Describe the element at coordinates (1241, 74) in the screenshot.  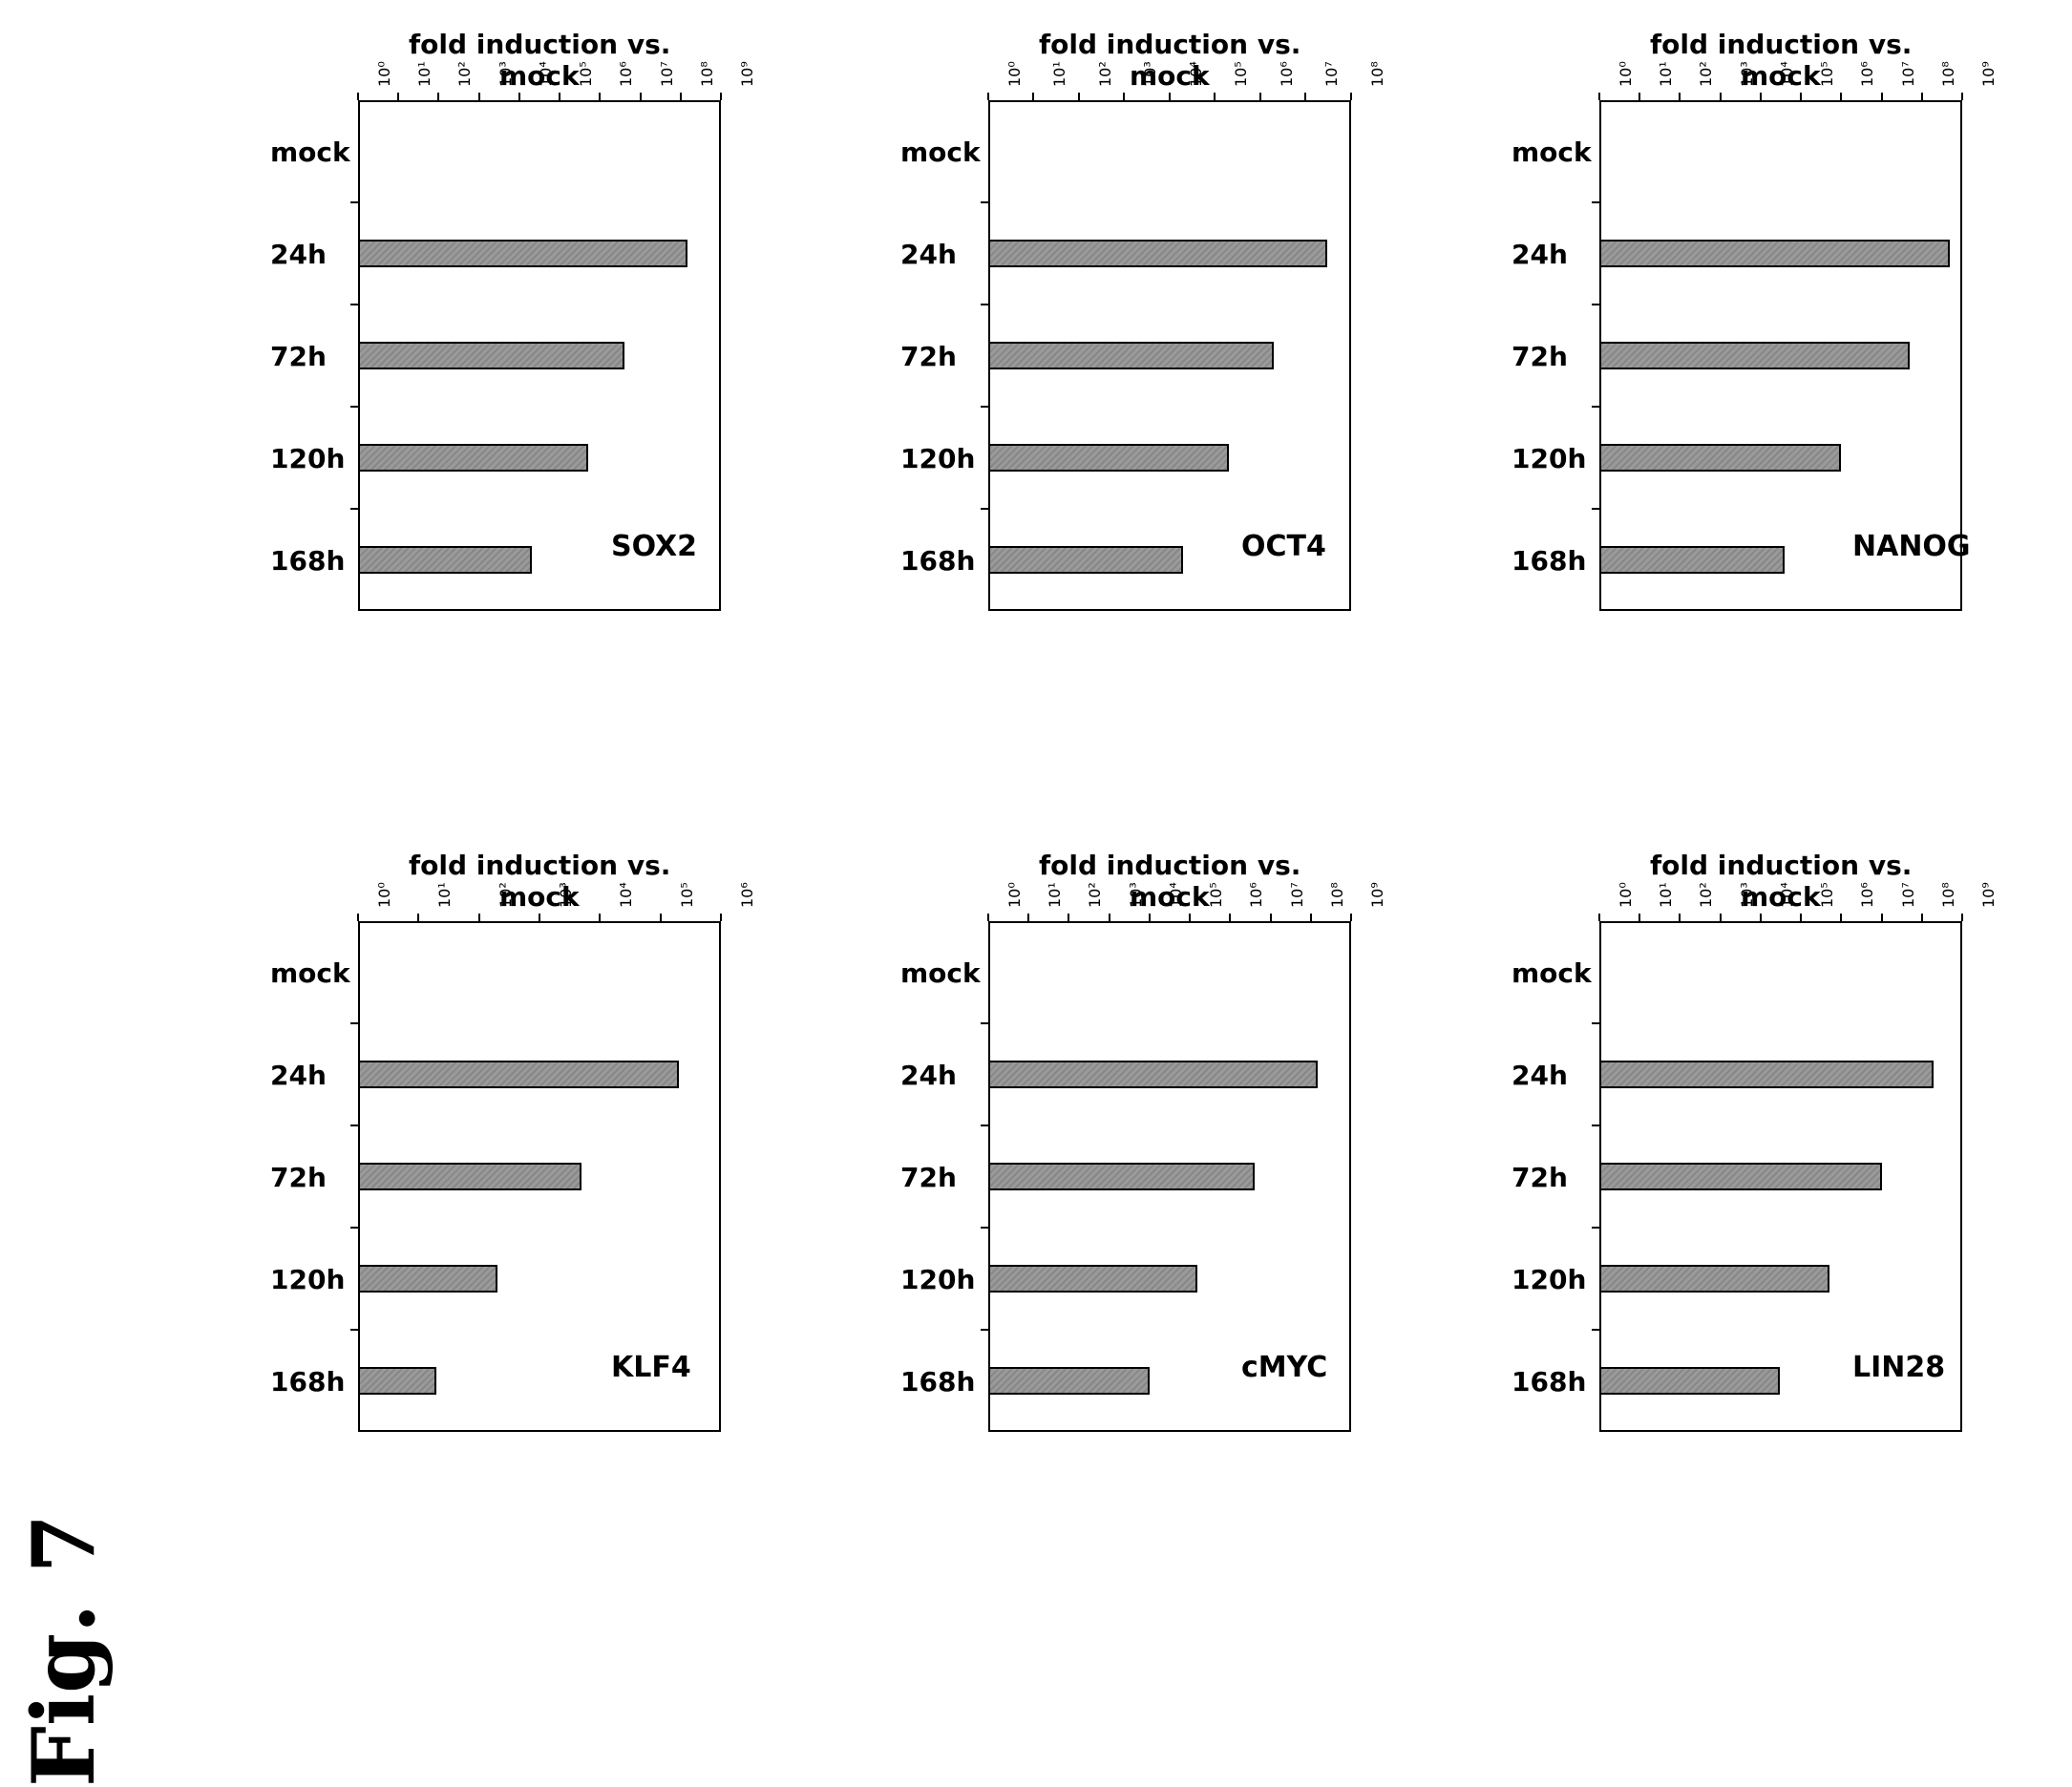
I see `y-tick-label: 10⁵` at that location.